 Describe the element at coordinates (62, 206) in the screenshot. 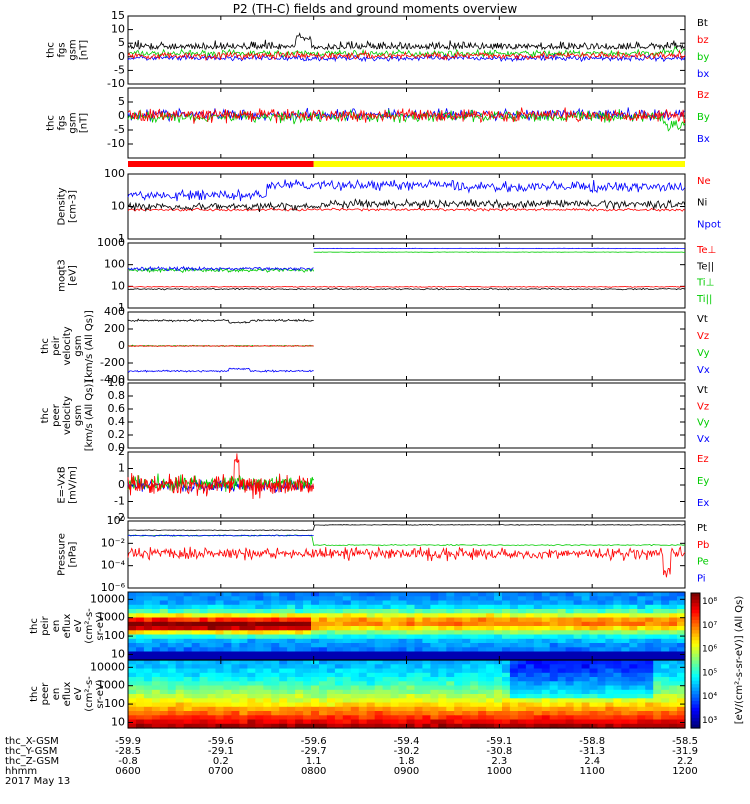

I see `density-ylabel: Density` at that location.